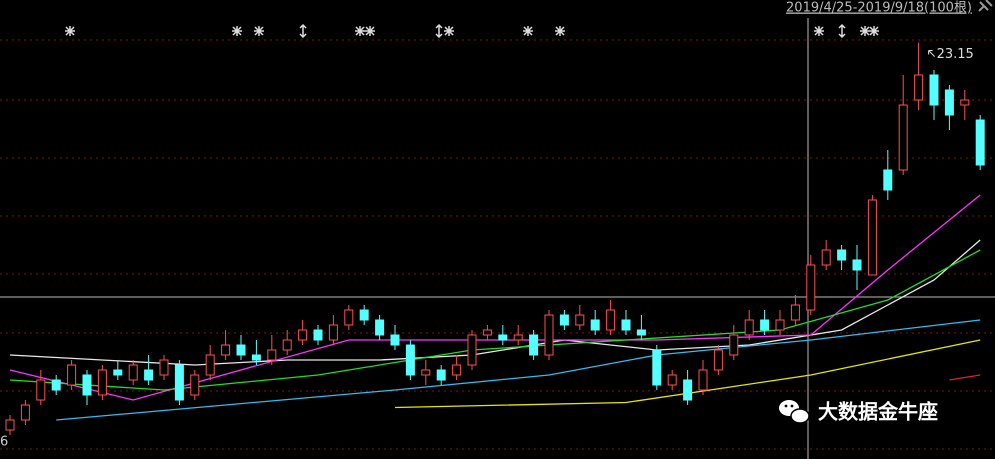  What do you see at coordinates (985, 6) in the screenshot?
I see `pin-icon` at bounding box center [985, 6].